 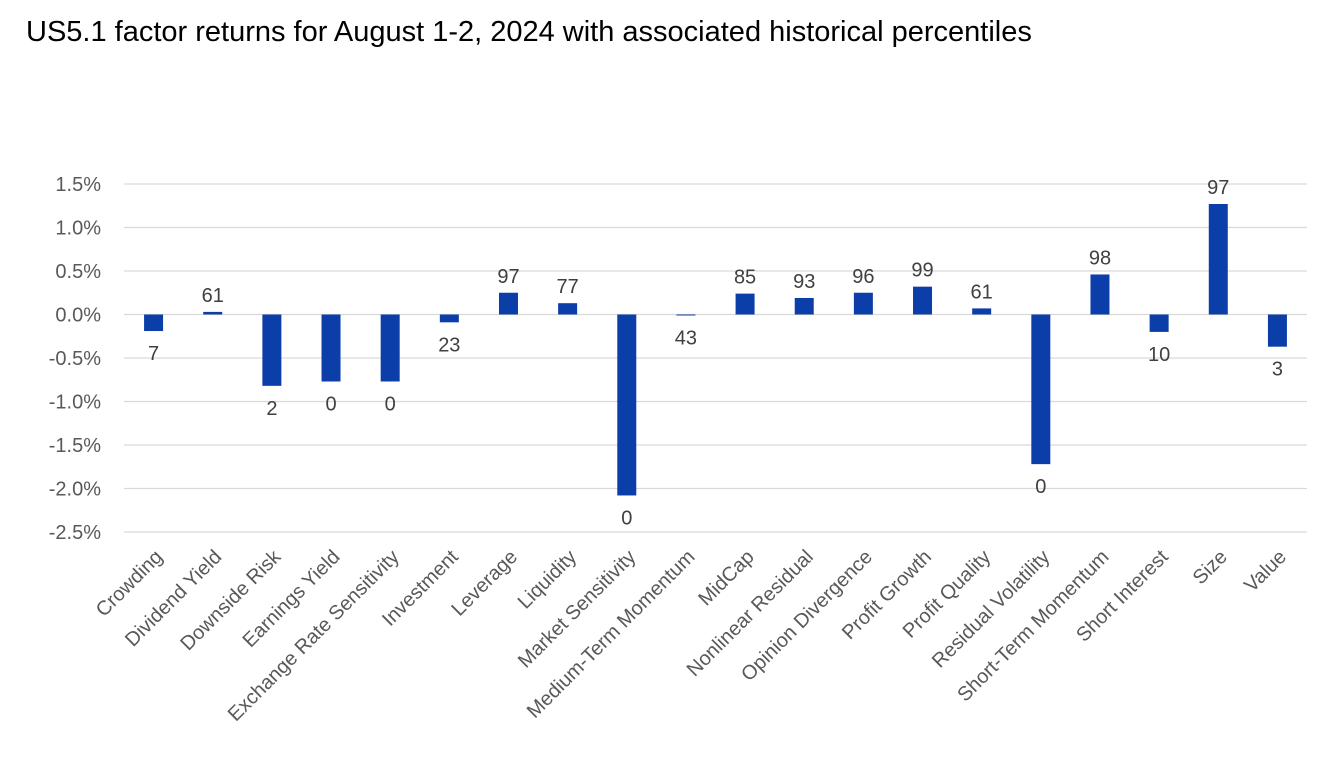 I want to click on y-tick-label: 0.0%, so click(x=78, y=316).